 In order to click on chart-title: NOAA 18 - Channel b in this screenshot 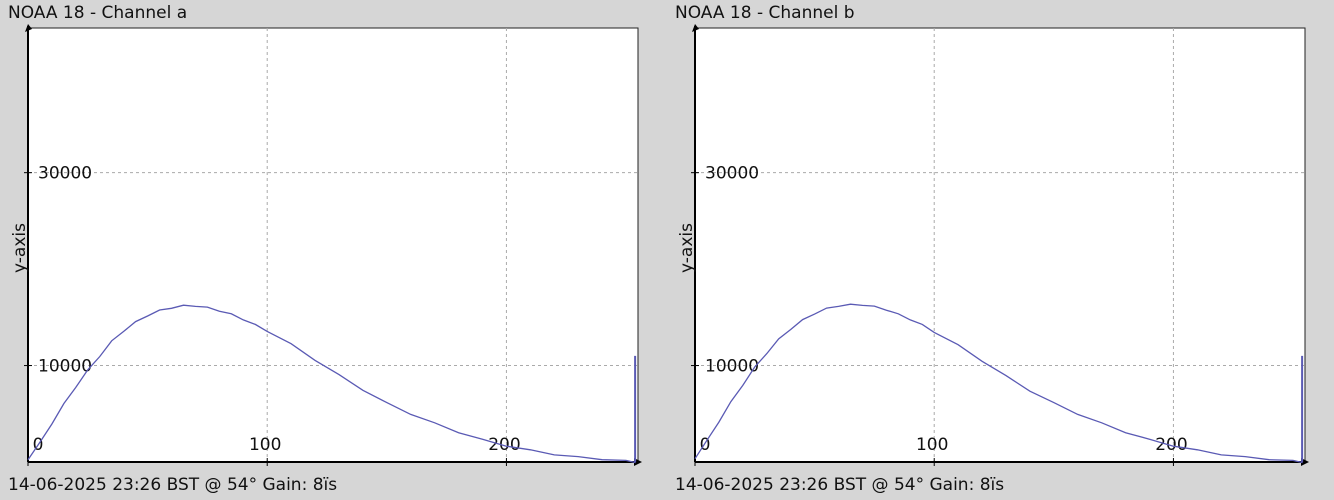, I will do `click(765, 13)`.